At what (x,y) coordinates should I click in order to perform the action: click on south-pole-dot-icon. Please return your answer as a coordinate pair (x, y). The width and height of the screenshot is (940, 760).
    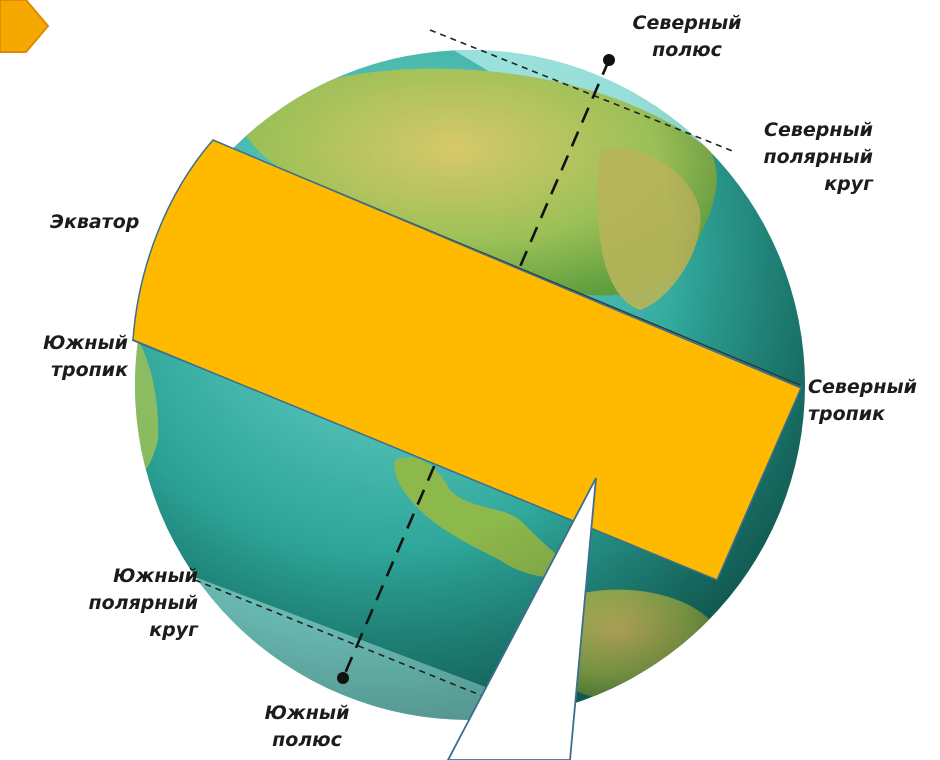
    Looking at the image, I should click on (343, 678).